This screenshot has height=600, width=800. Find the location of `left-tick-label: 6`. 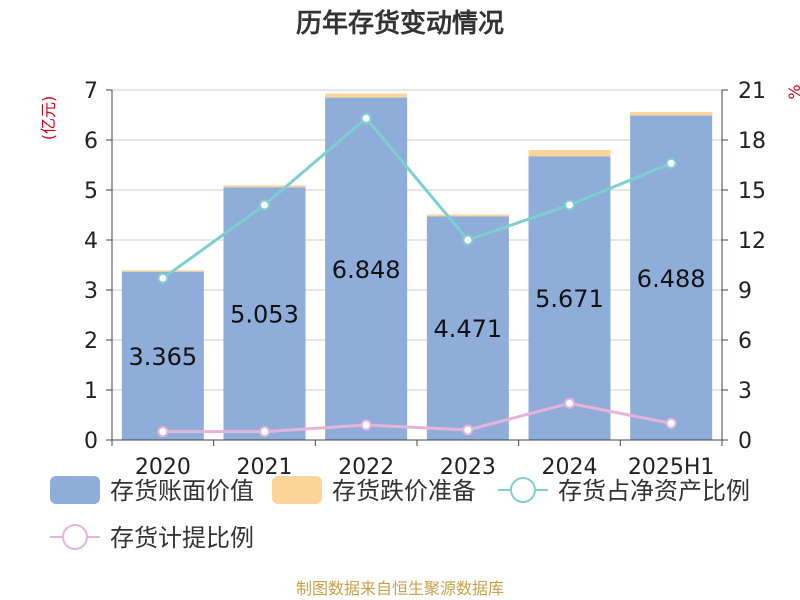

left-tick-label: 6 is located at coordinates (91, 141).